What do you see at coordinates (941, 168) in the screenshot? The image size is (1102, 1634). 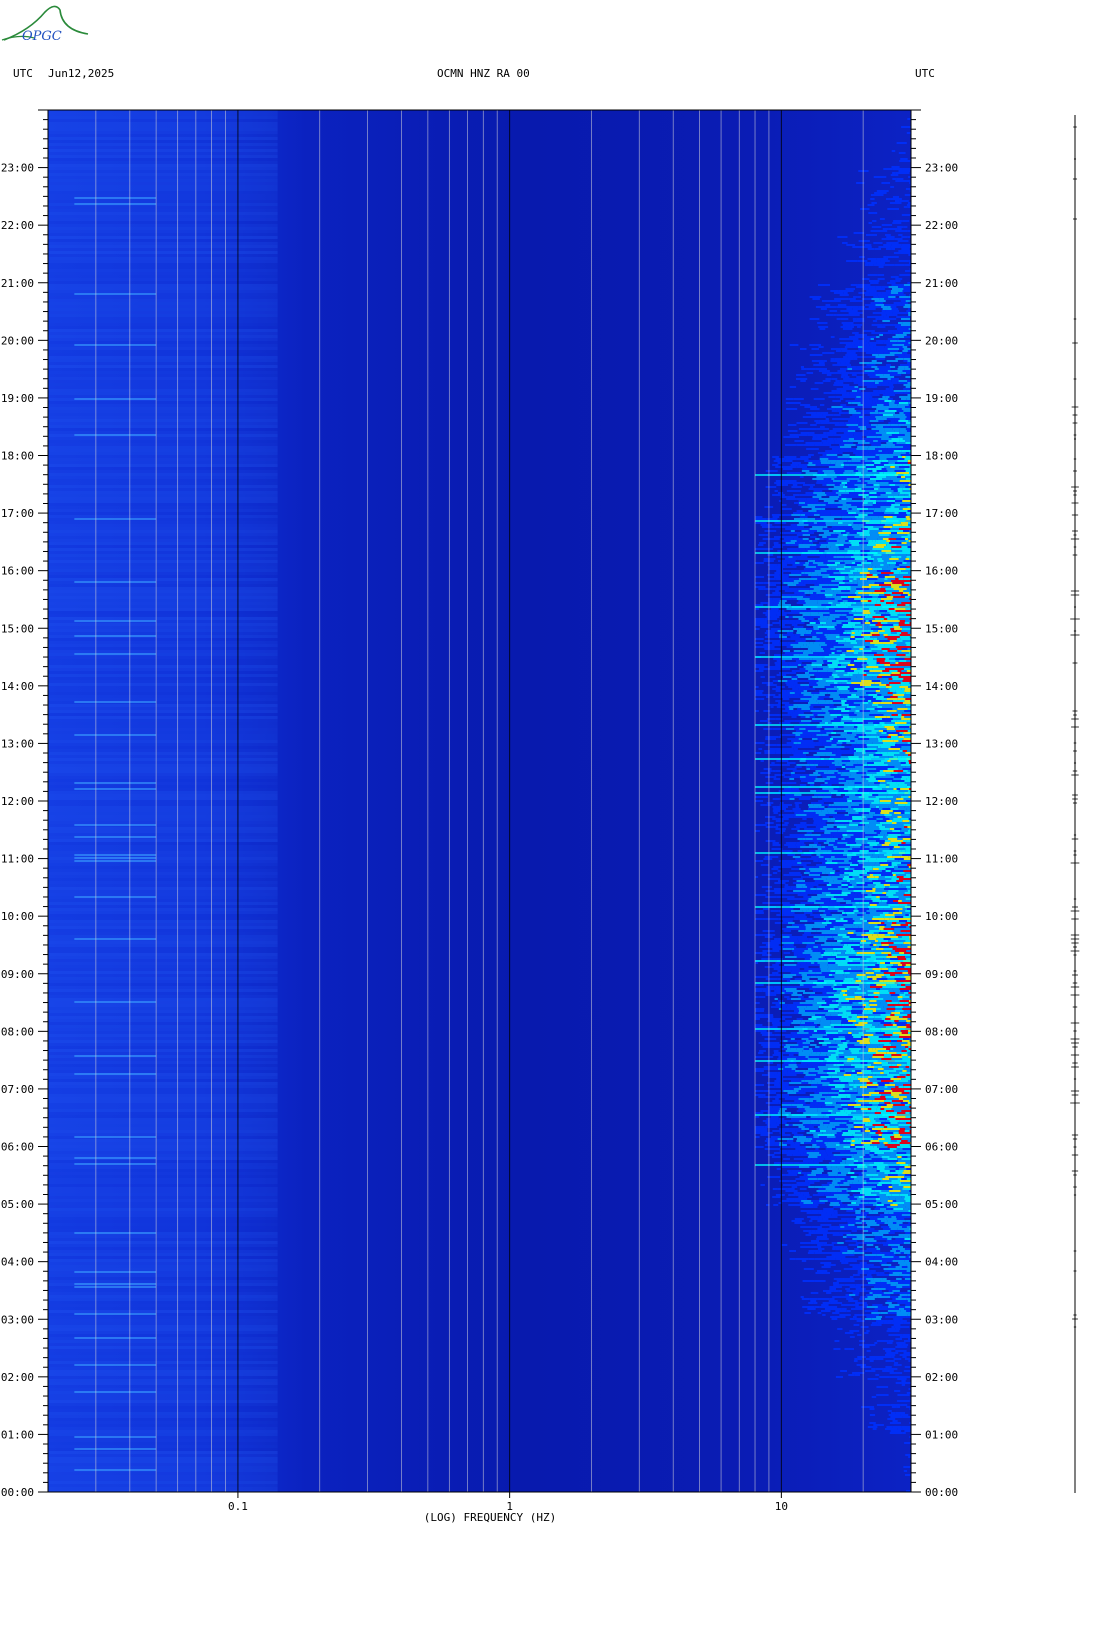 I see `y-tick-label-right: 23:00` at bounding box center [941, 168].